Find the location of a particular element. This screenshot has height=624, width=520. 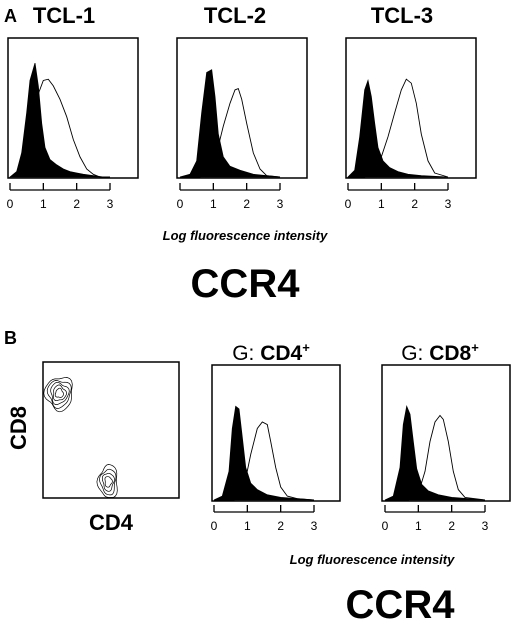

tcl2-isotype-area is located at coordinates (230, 123).